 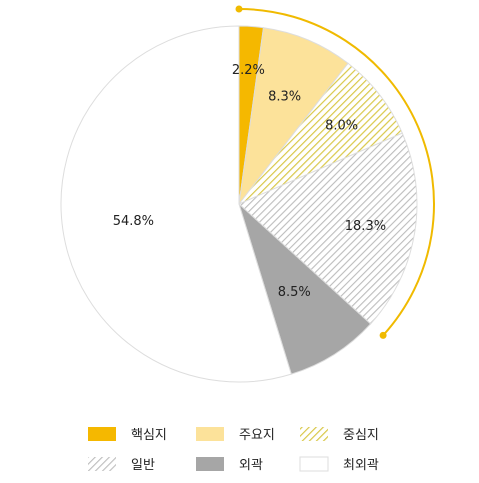 I want to click on highlight-arc-end-dot, so click(x=383, y=335).